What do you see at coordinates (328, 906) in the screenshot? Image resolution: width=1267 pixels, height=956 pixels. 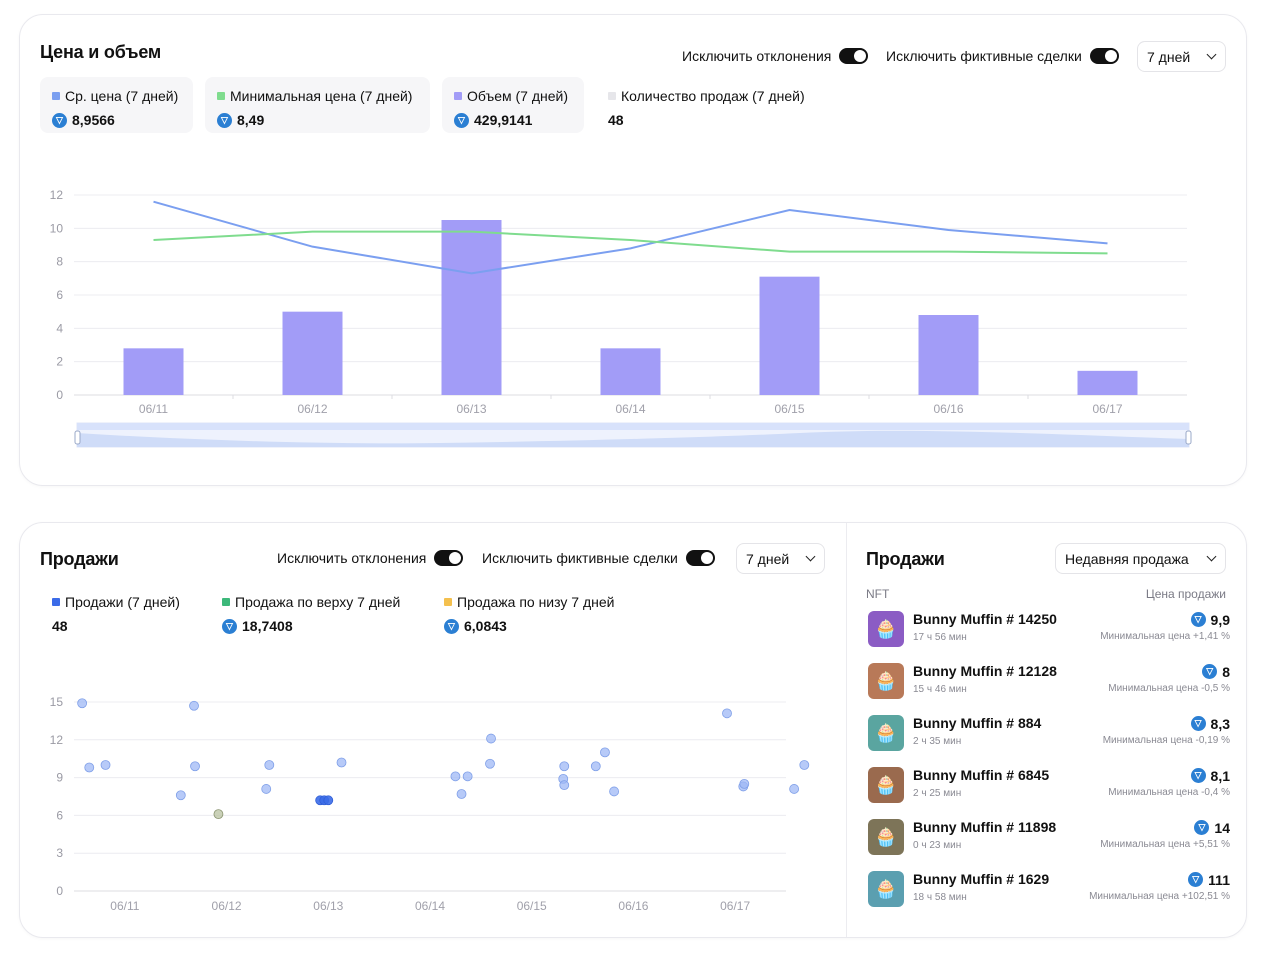 I see `x-tick-label: 06/13` at bounding box center [328, 906].